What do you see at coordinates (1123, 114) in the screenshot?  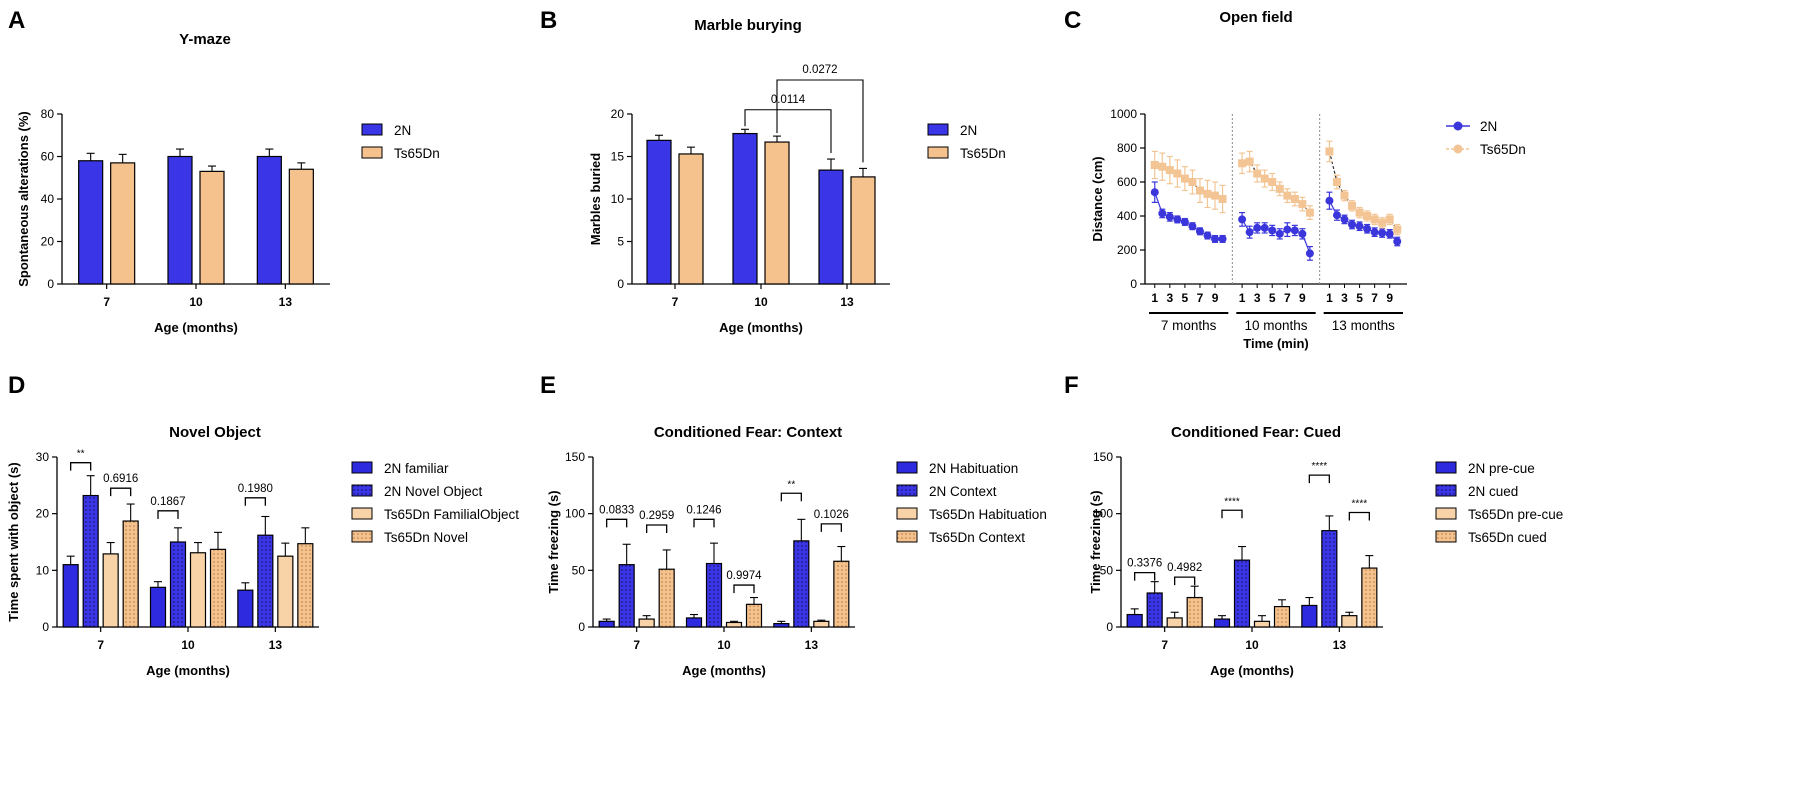 I see `y-tick-label: 1000` at bounding box center [1123, 114].